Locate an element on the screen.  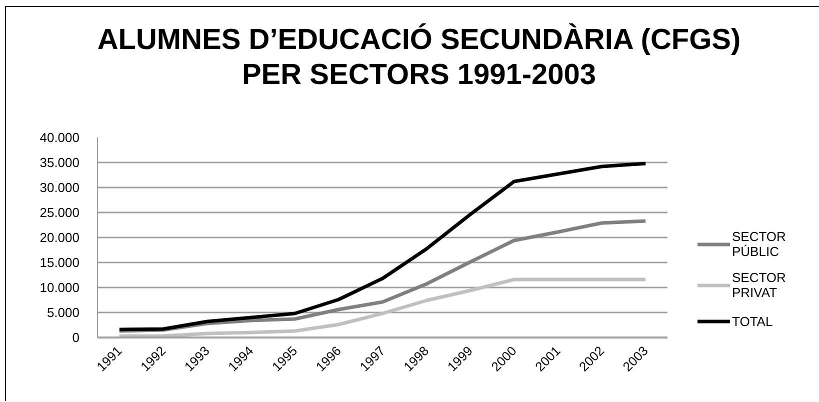
y-tick-label: 40.000 is located at coordinates (60, 137).